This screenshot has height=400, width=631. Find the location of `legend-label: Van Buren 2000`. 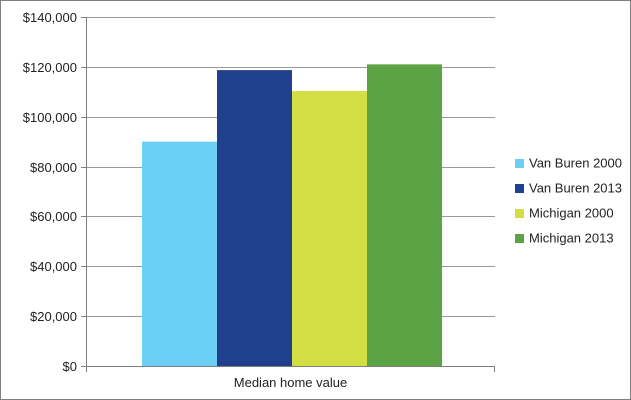

legend-label: Van Buren 2000 is located at coordinates (575, 163).